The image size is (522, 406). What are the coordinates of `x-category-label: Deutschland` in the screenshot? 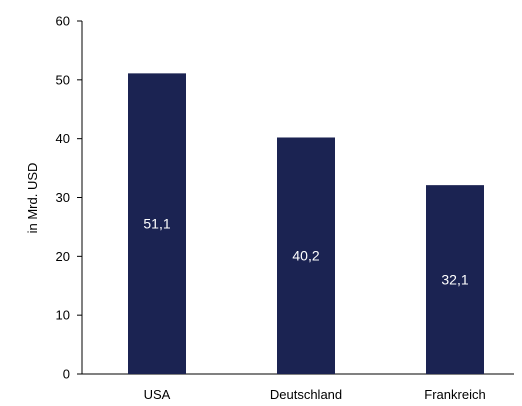 It's located at (306, 394).